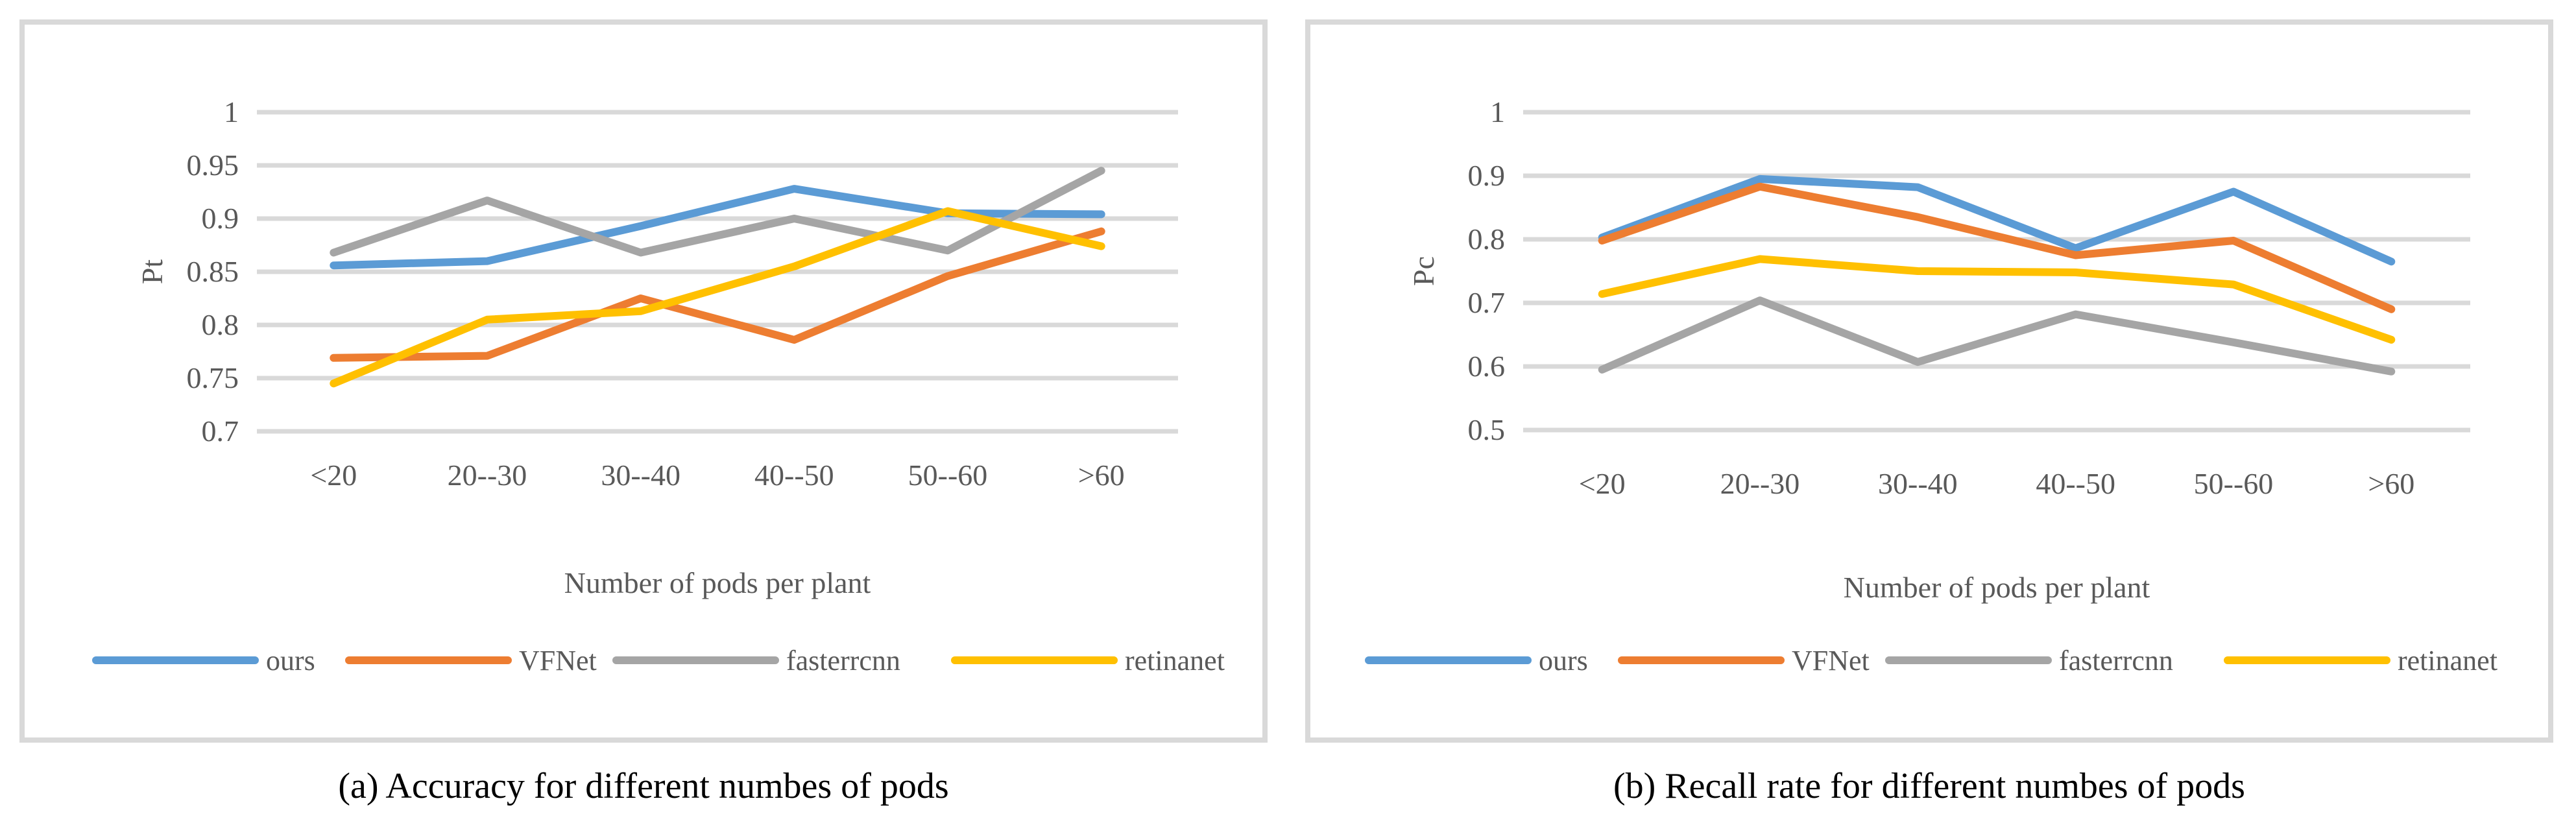 The height and width of the screenshot is (838, 2576). I want to click on y-tick-label: 0.75, so click(213, 378).